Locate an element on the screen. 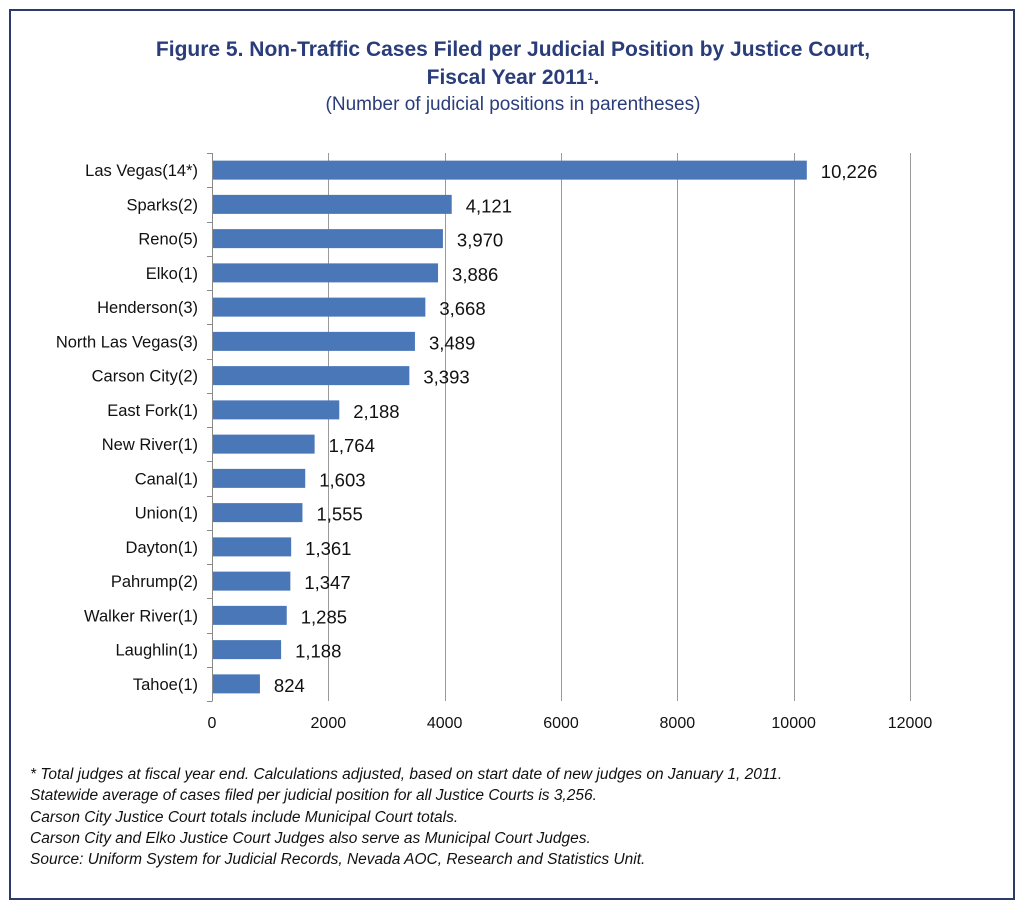 This screenshot has height=911, width=1026. chart-title-year: Fiscal Year 2011 is located at coordinates (507, 77).